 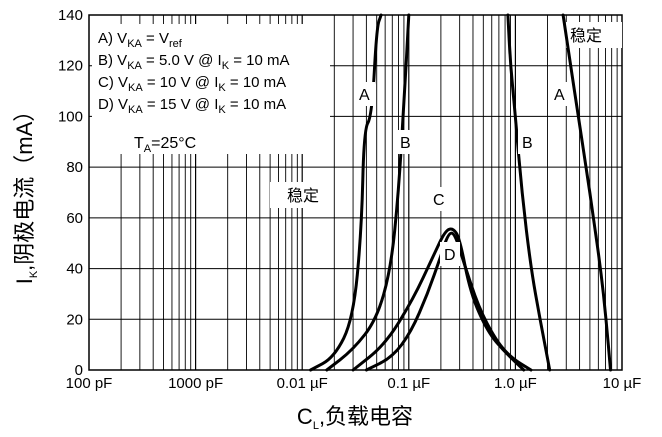 I want to click on y-tick-label: 60, so click(x=74, y=218).